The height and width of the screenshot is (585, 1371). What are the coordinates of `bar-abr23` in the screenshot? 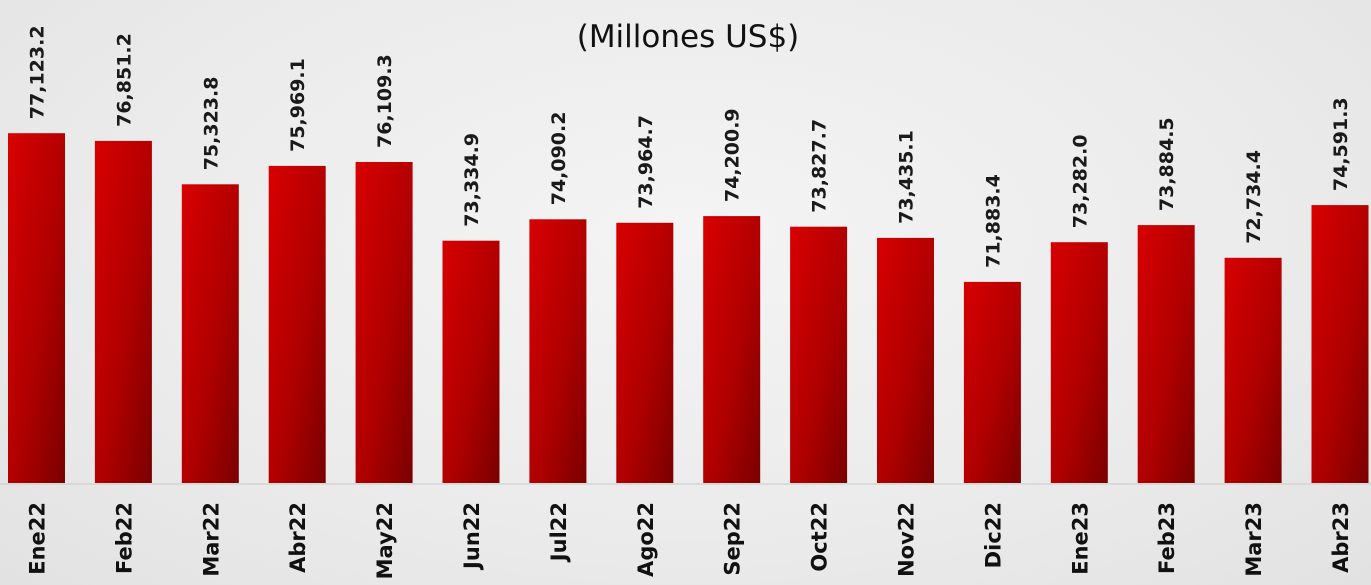 It's located at (1340, 344).